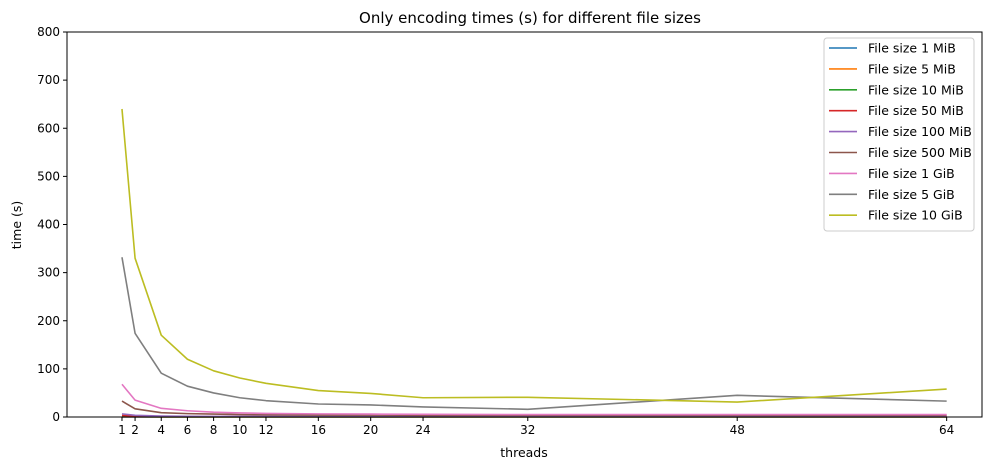 This screenshot has width=1005, height=470. What do you see at coordinates (48, 273) in the screenshot?
I see `y-tick-label: 300` at bounding box center [48, 273].